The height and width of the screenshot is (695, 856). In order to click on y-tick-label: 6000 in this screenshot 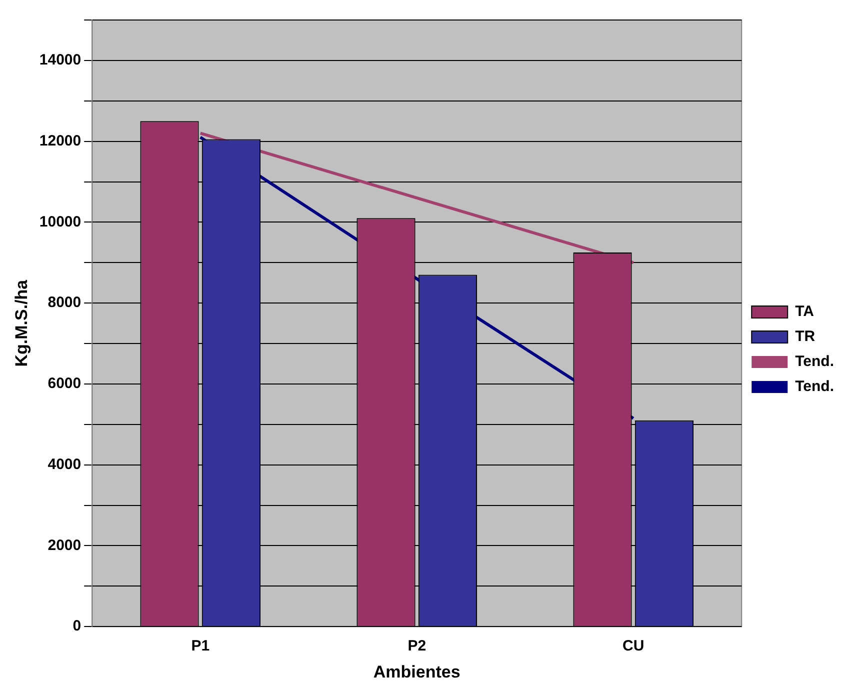, I will do `click(65, 383)`.